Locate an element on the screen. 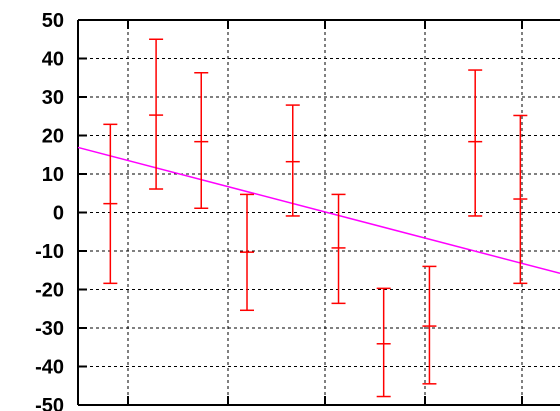 This screenshot has height=411, width=560. y-tick-label: -20 is located at coordinates (49, 291).